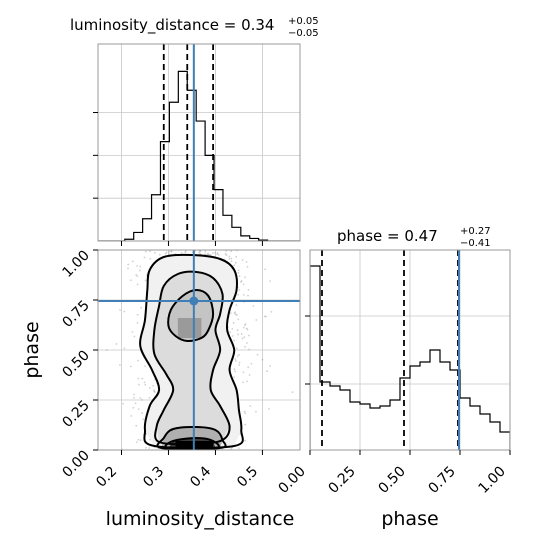 The image size is (550, 550). What do you see at coordinates (194, 301) in the screenshot?
I see `contour-truth-marker` at bounding box center [194, 301].